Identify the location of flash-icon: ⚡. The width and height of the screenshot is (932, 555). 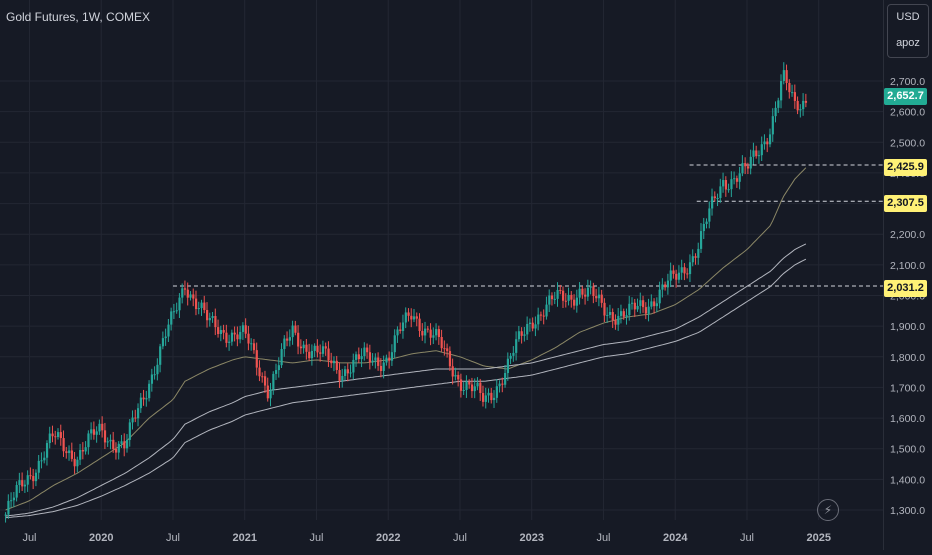
(828, 510).